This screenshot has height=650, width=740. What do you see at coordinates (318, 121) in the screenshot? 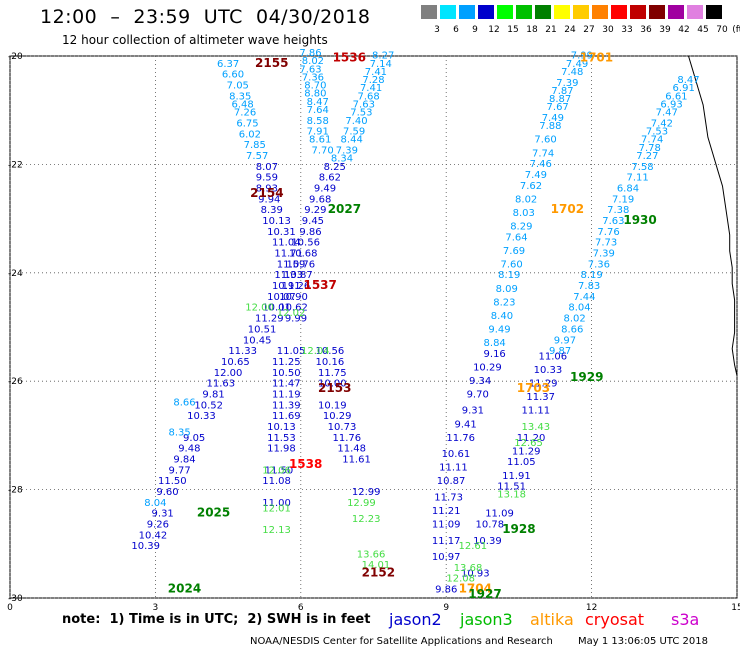
I see `wave-height-value: 8.58` at bounding box center [318, 121].